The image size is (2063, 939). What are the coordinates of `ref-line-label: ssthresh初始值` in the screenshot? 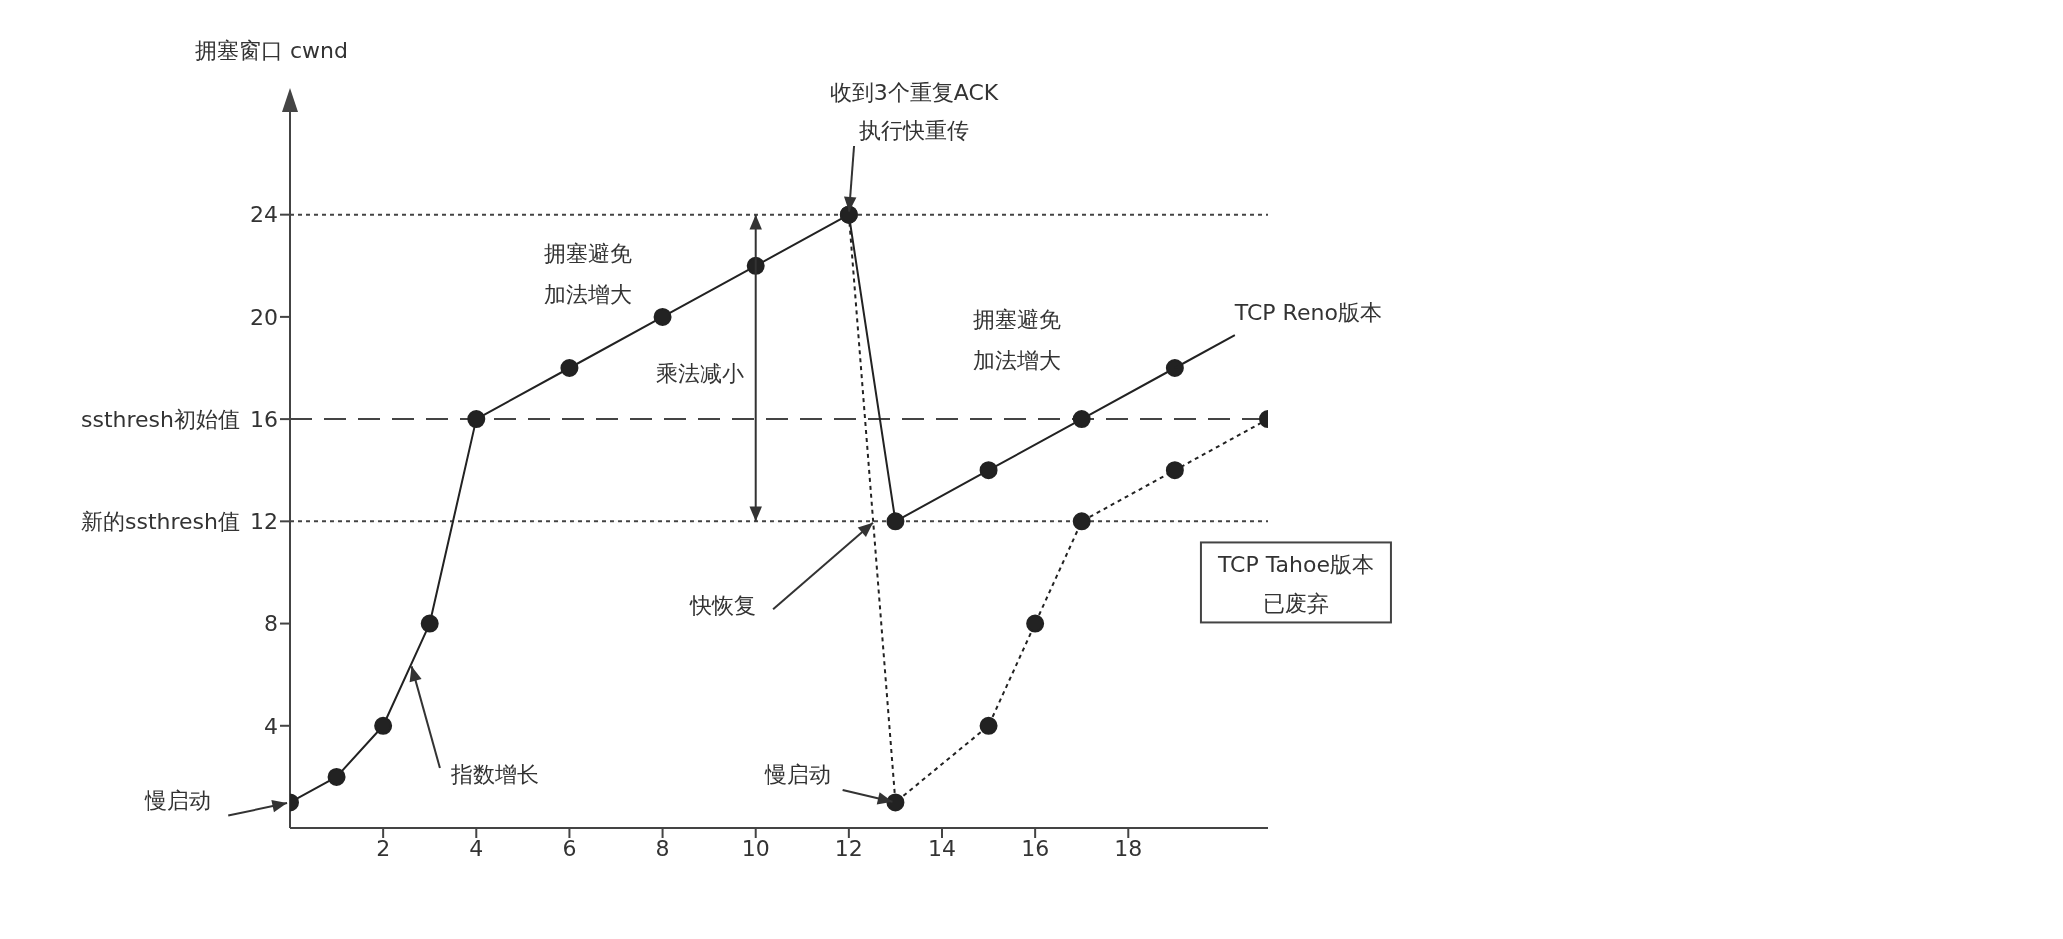 It's located at (160, 420).